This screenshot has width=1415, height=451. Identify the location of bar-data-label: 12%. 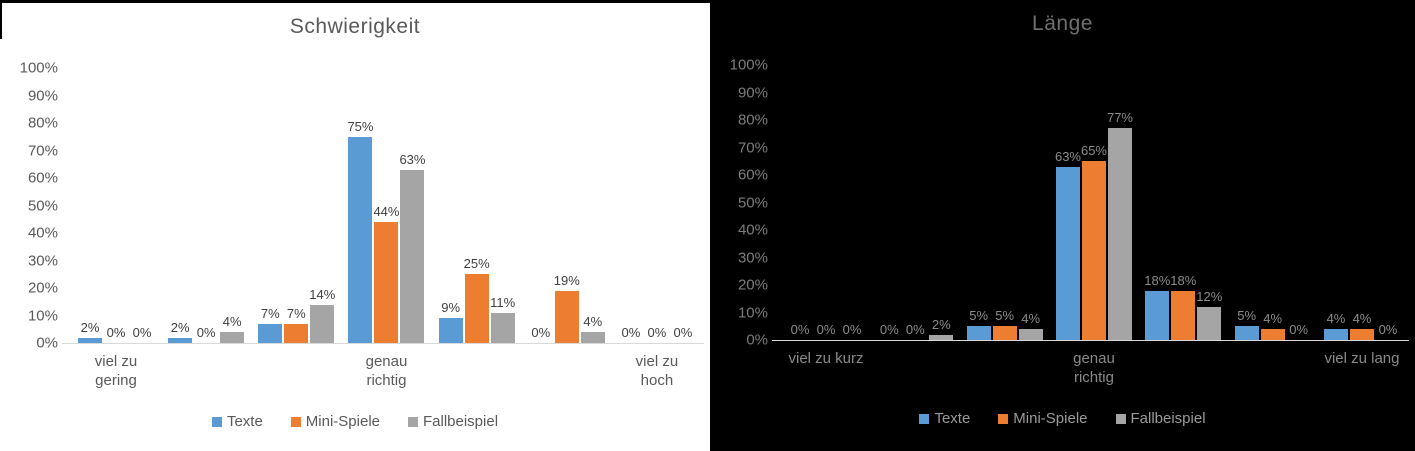
(1209, 296).